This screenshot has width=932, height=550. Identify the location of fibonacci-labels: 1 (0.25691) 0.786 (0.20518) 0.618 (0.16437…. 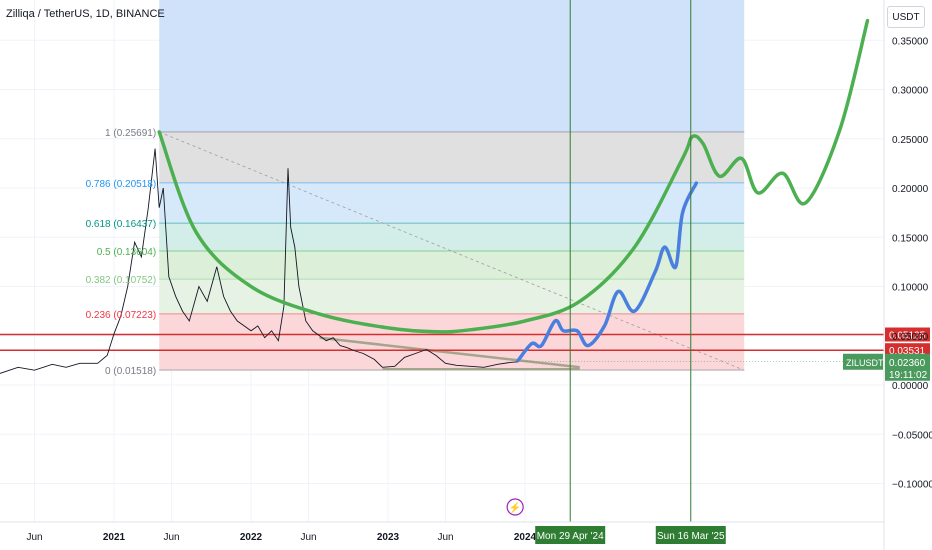
(121, 252).